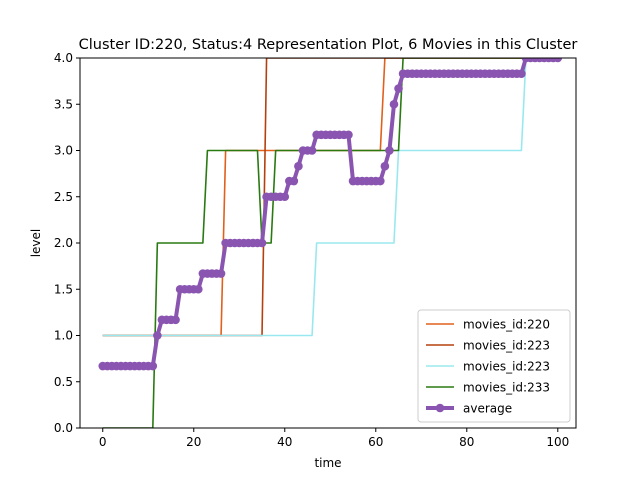 The height and width of the screenshot is (485, 640). Describe the element at coordinates (63, 289) in the screenshot. I see `y-tick-label: 1.5` at that location.